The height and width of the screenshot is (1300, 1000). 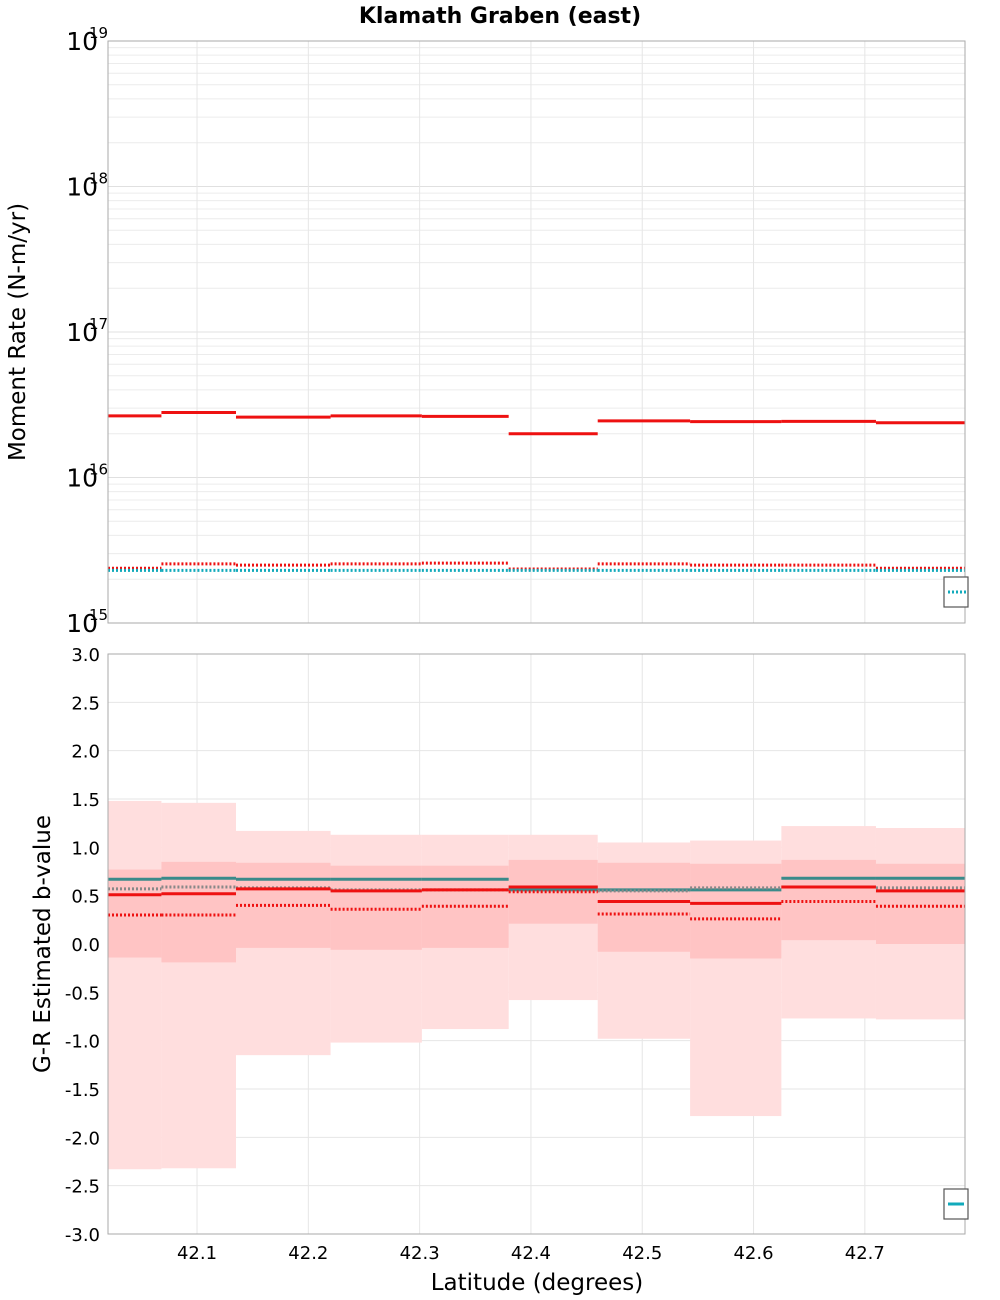 I want to click on x-tick-label: 42.7, so click(x=865, y=1253).